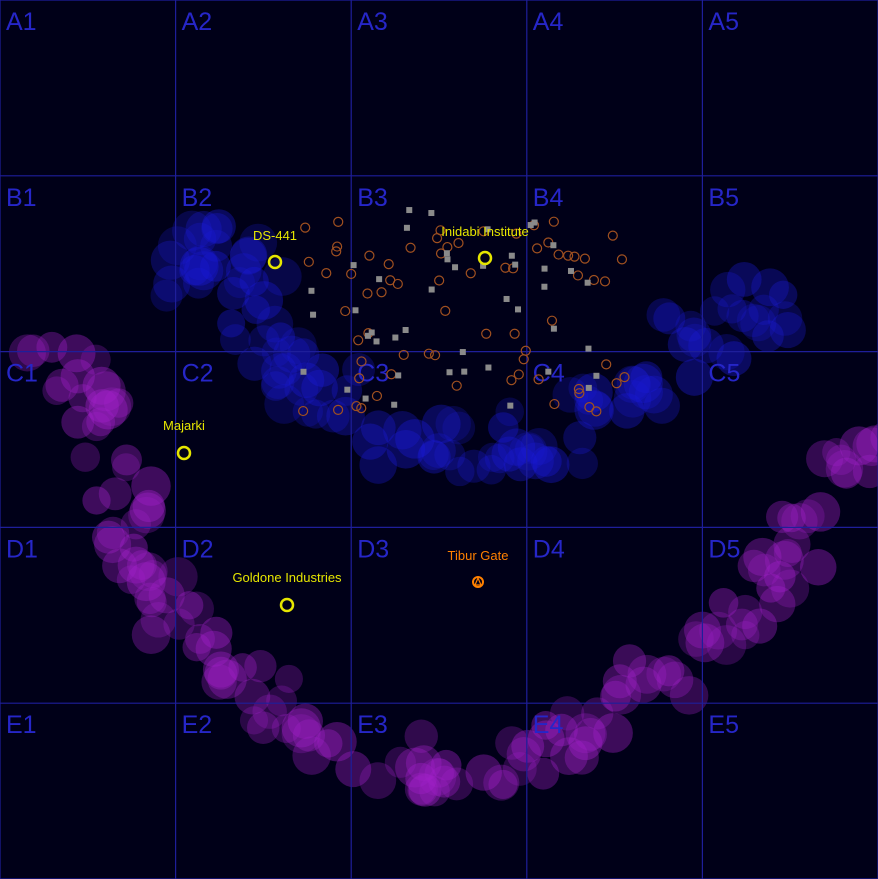 The width and height of the screenshot is (878, 879). I want to click on inidabi-institute-station-icon, so click(485, 258).